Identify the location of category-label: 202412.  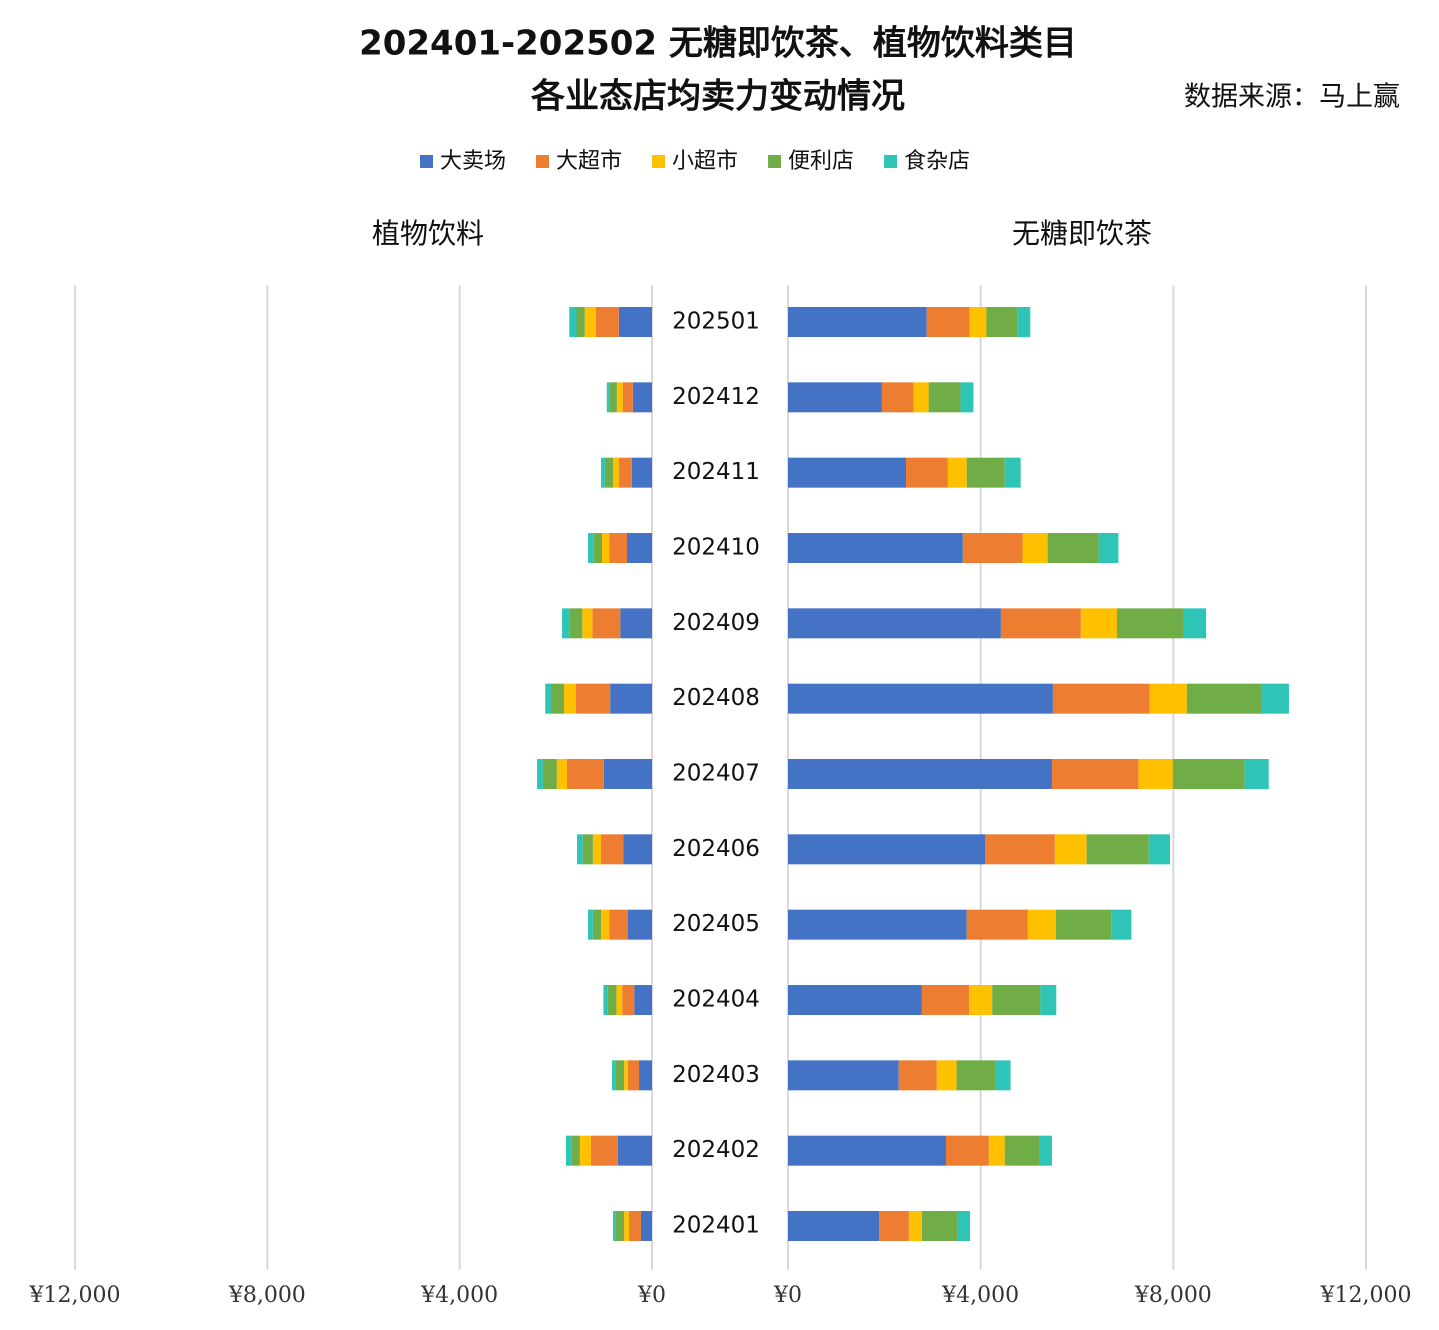
(716, 397).